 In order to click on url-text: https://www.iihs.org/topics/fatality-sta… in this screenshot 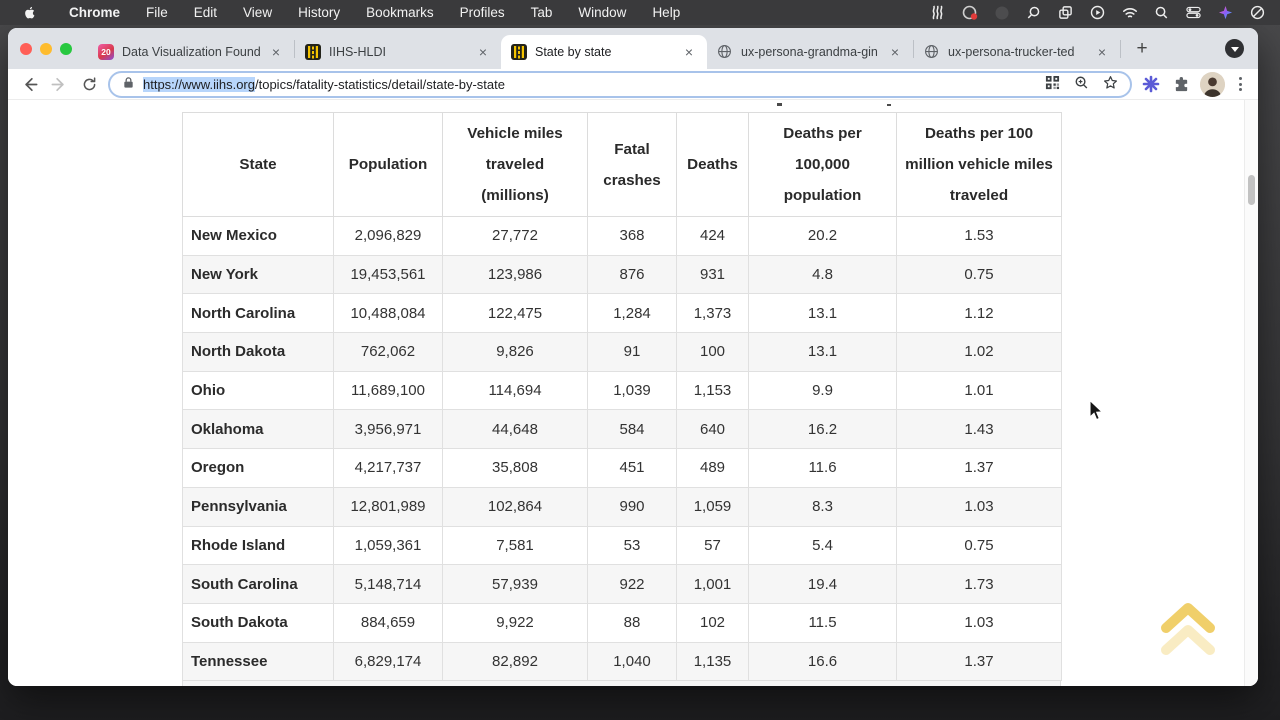, I will do `click(586, 84)`.